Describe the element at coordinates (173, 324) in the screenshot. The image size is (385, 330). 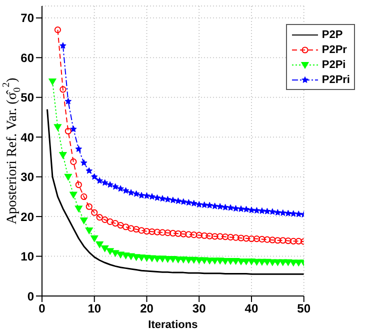
I see `x-axis-title: Iterations` at that location.